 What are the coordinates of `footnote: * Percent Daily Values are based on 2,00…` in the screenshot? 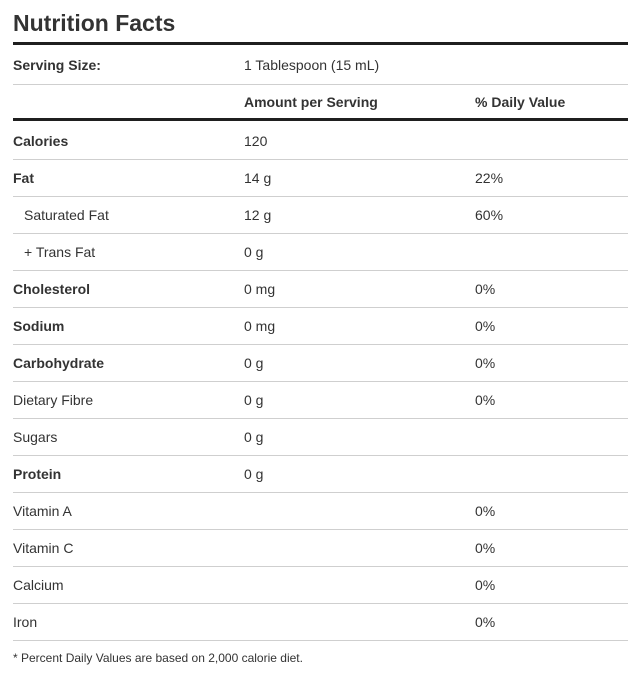 It's located at (158, 658).